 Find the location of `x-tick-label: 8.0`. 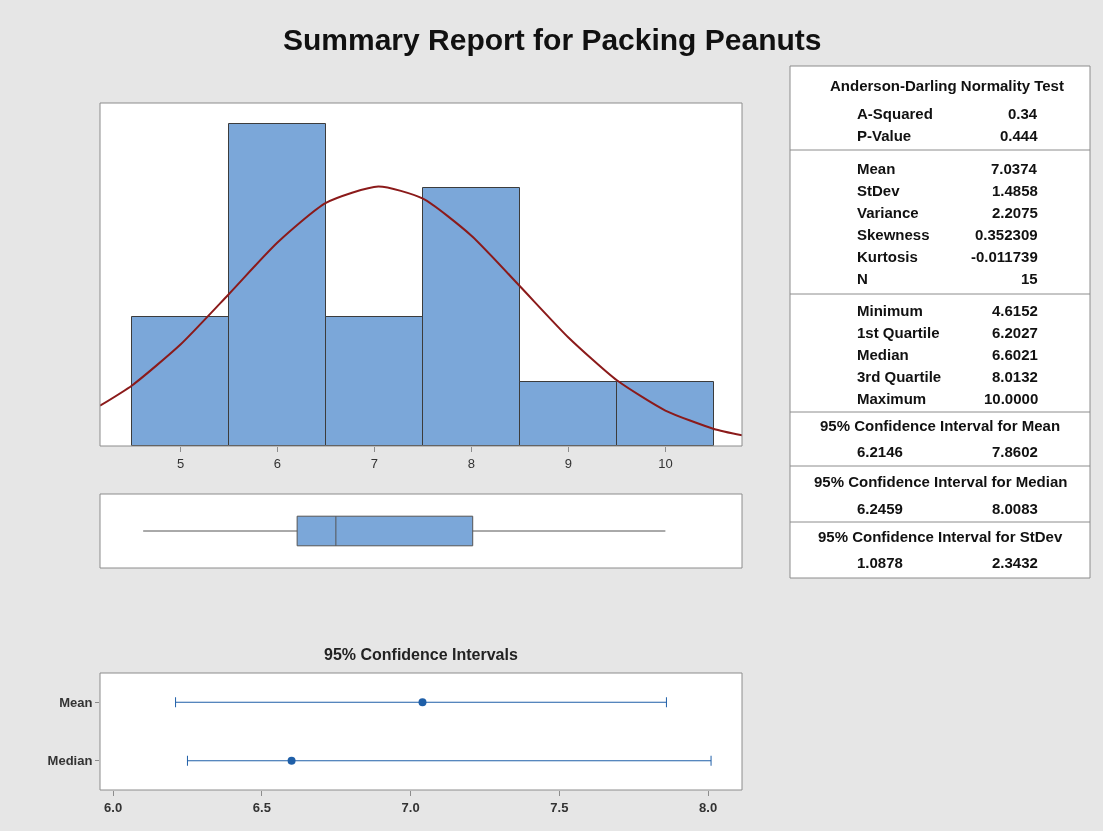

x-tick-label: 8.0 is located at coordinates (708, 807).